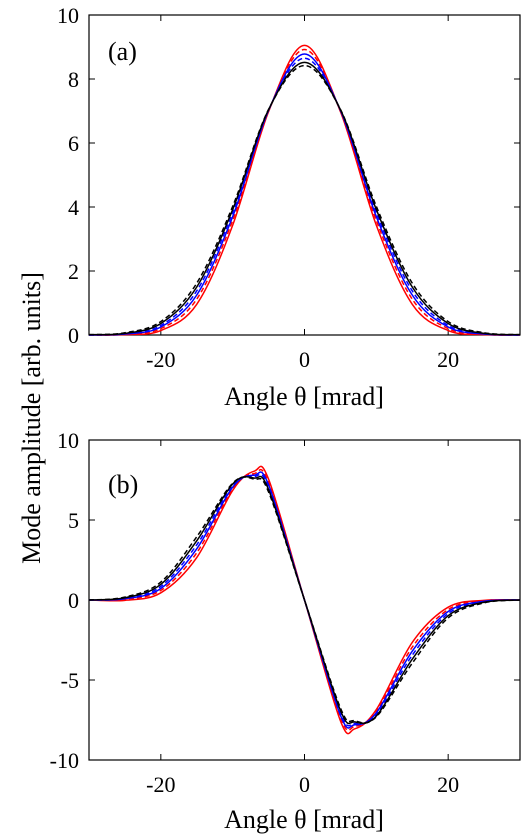  What do you see at coordinates (304, 819) in the screenshot?
I see `panel-b-x-axis-title: Angle θ [mrad]` at bounding box center [304, 819].